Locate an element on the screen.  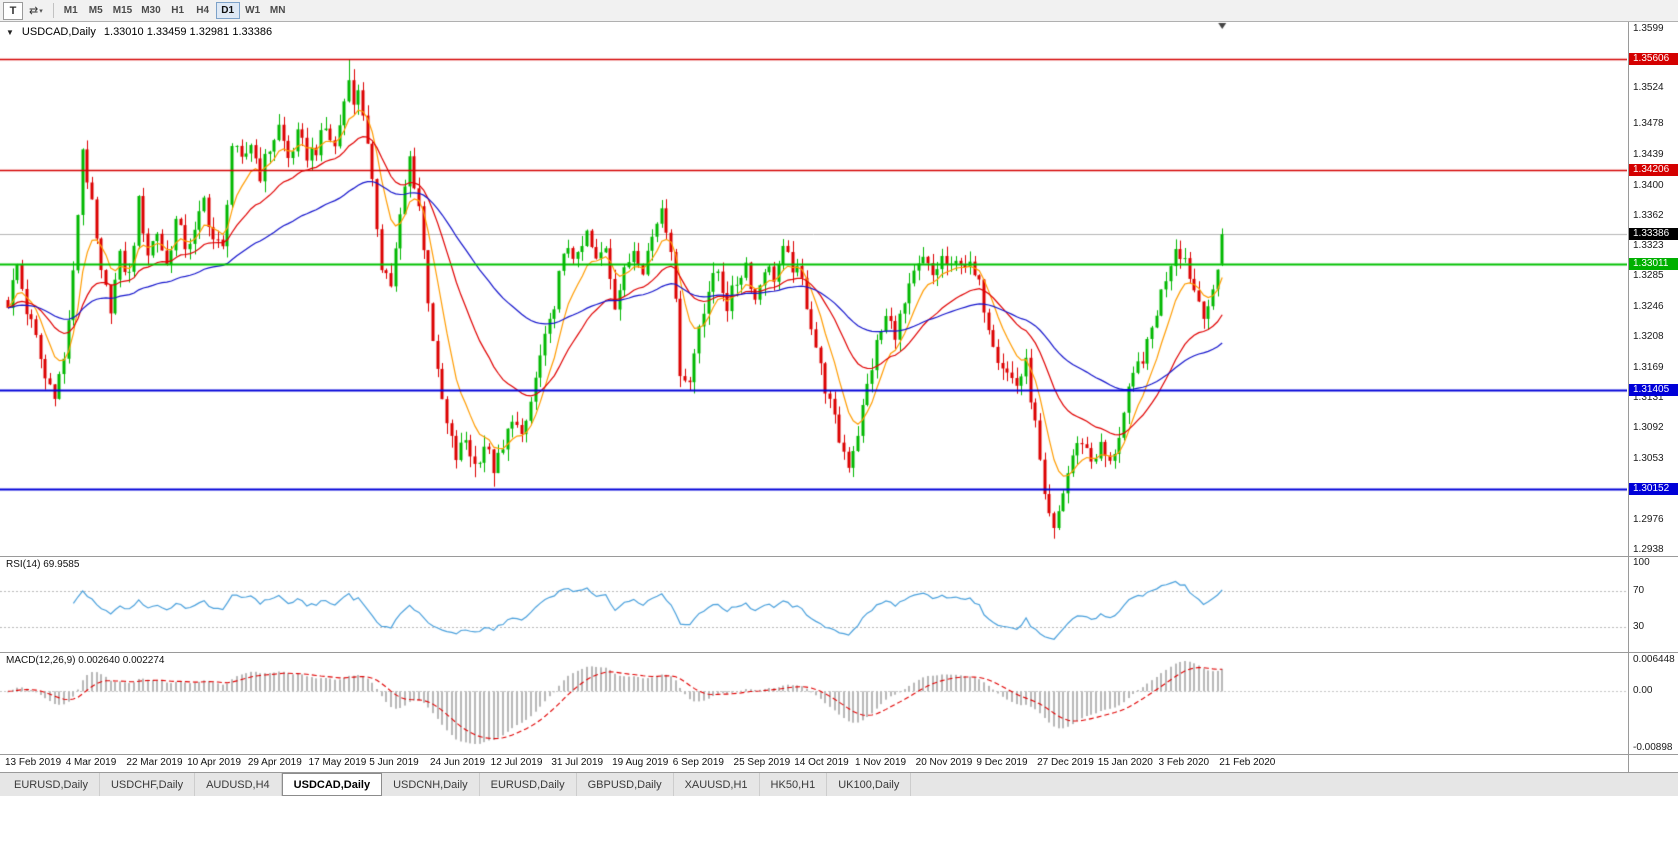
macd-tick-label: 0.00 is located at coordinates (1643, 691).